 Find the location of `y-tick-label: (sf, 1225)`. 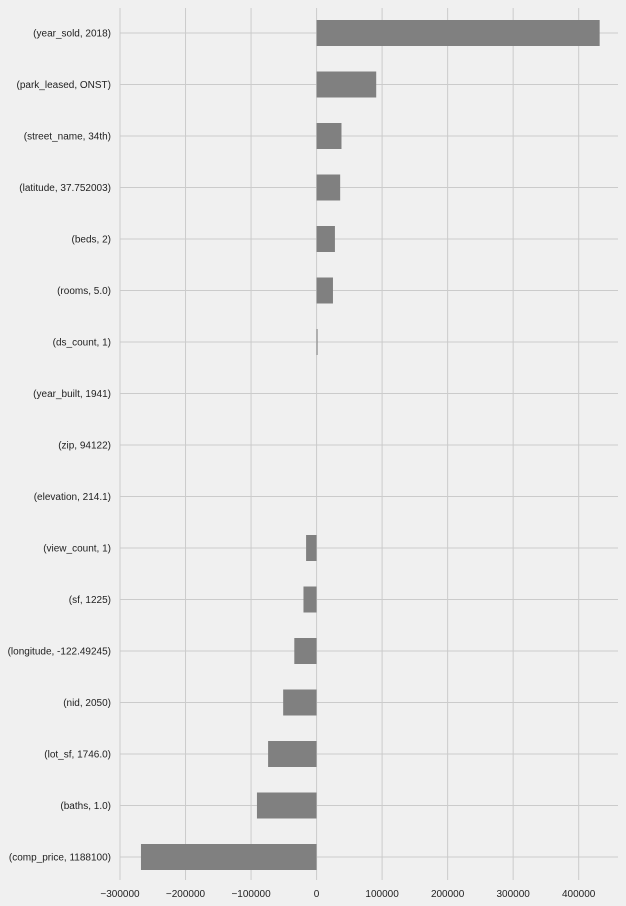

y-tick-label: (sf, 1225) is located at coordinates (90, 600).